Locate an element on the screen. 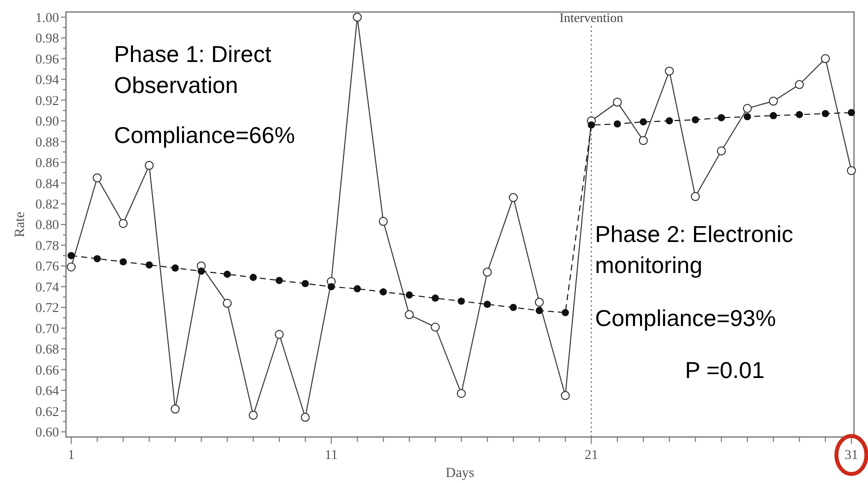 This screenshot has width=868, height=483. y-tick-label: 0.62 is located at coordinates (47, 411).